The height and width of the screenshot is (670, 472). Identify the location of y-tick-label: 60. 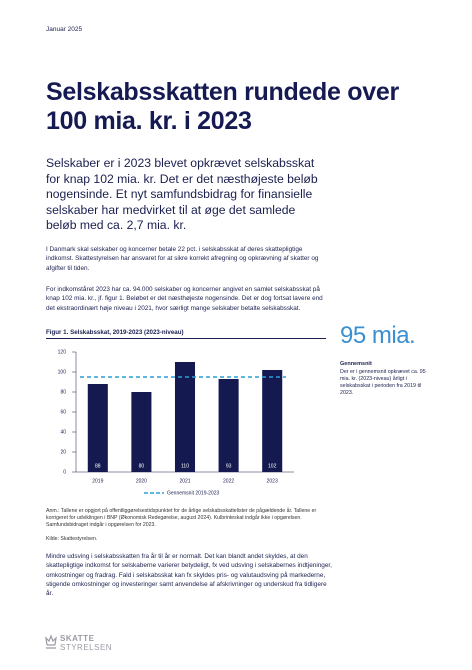
(63, 412).